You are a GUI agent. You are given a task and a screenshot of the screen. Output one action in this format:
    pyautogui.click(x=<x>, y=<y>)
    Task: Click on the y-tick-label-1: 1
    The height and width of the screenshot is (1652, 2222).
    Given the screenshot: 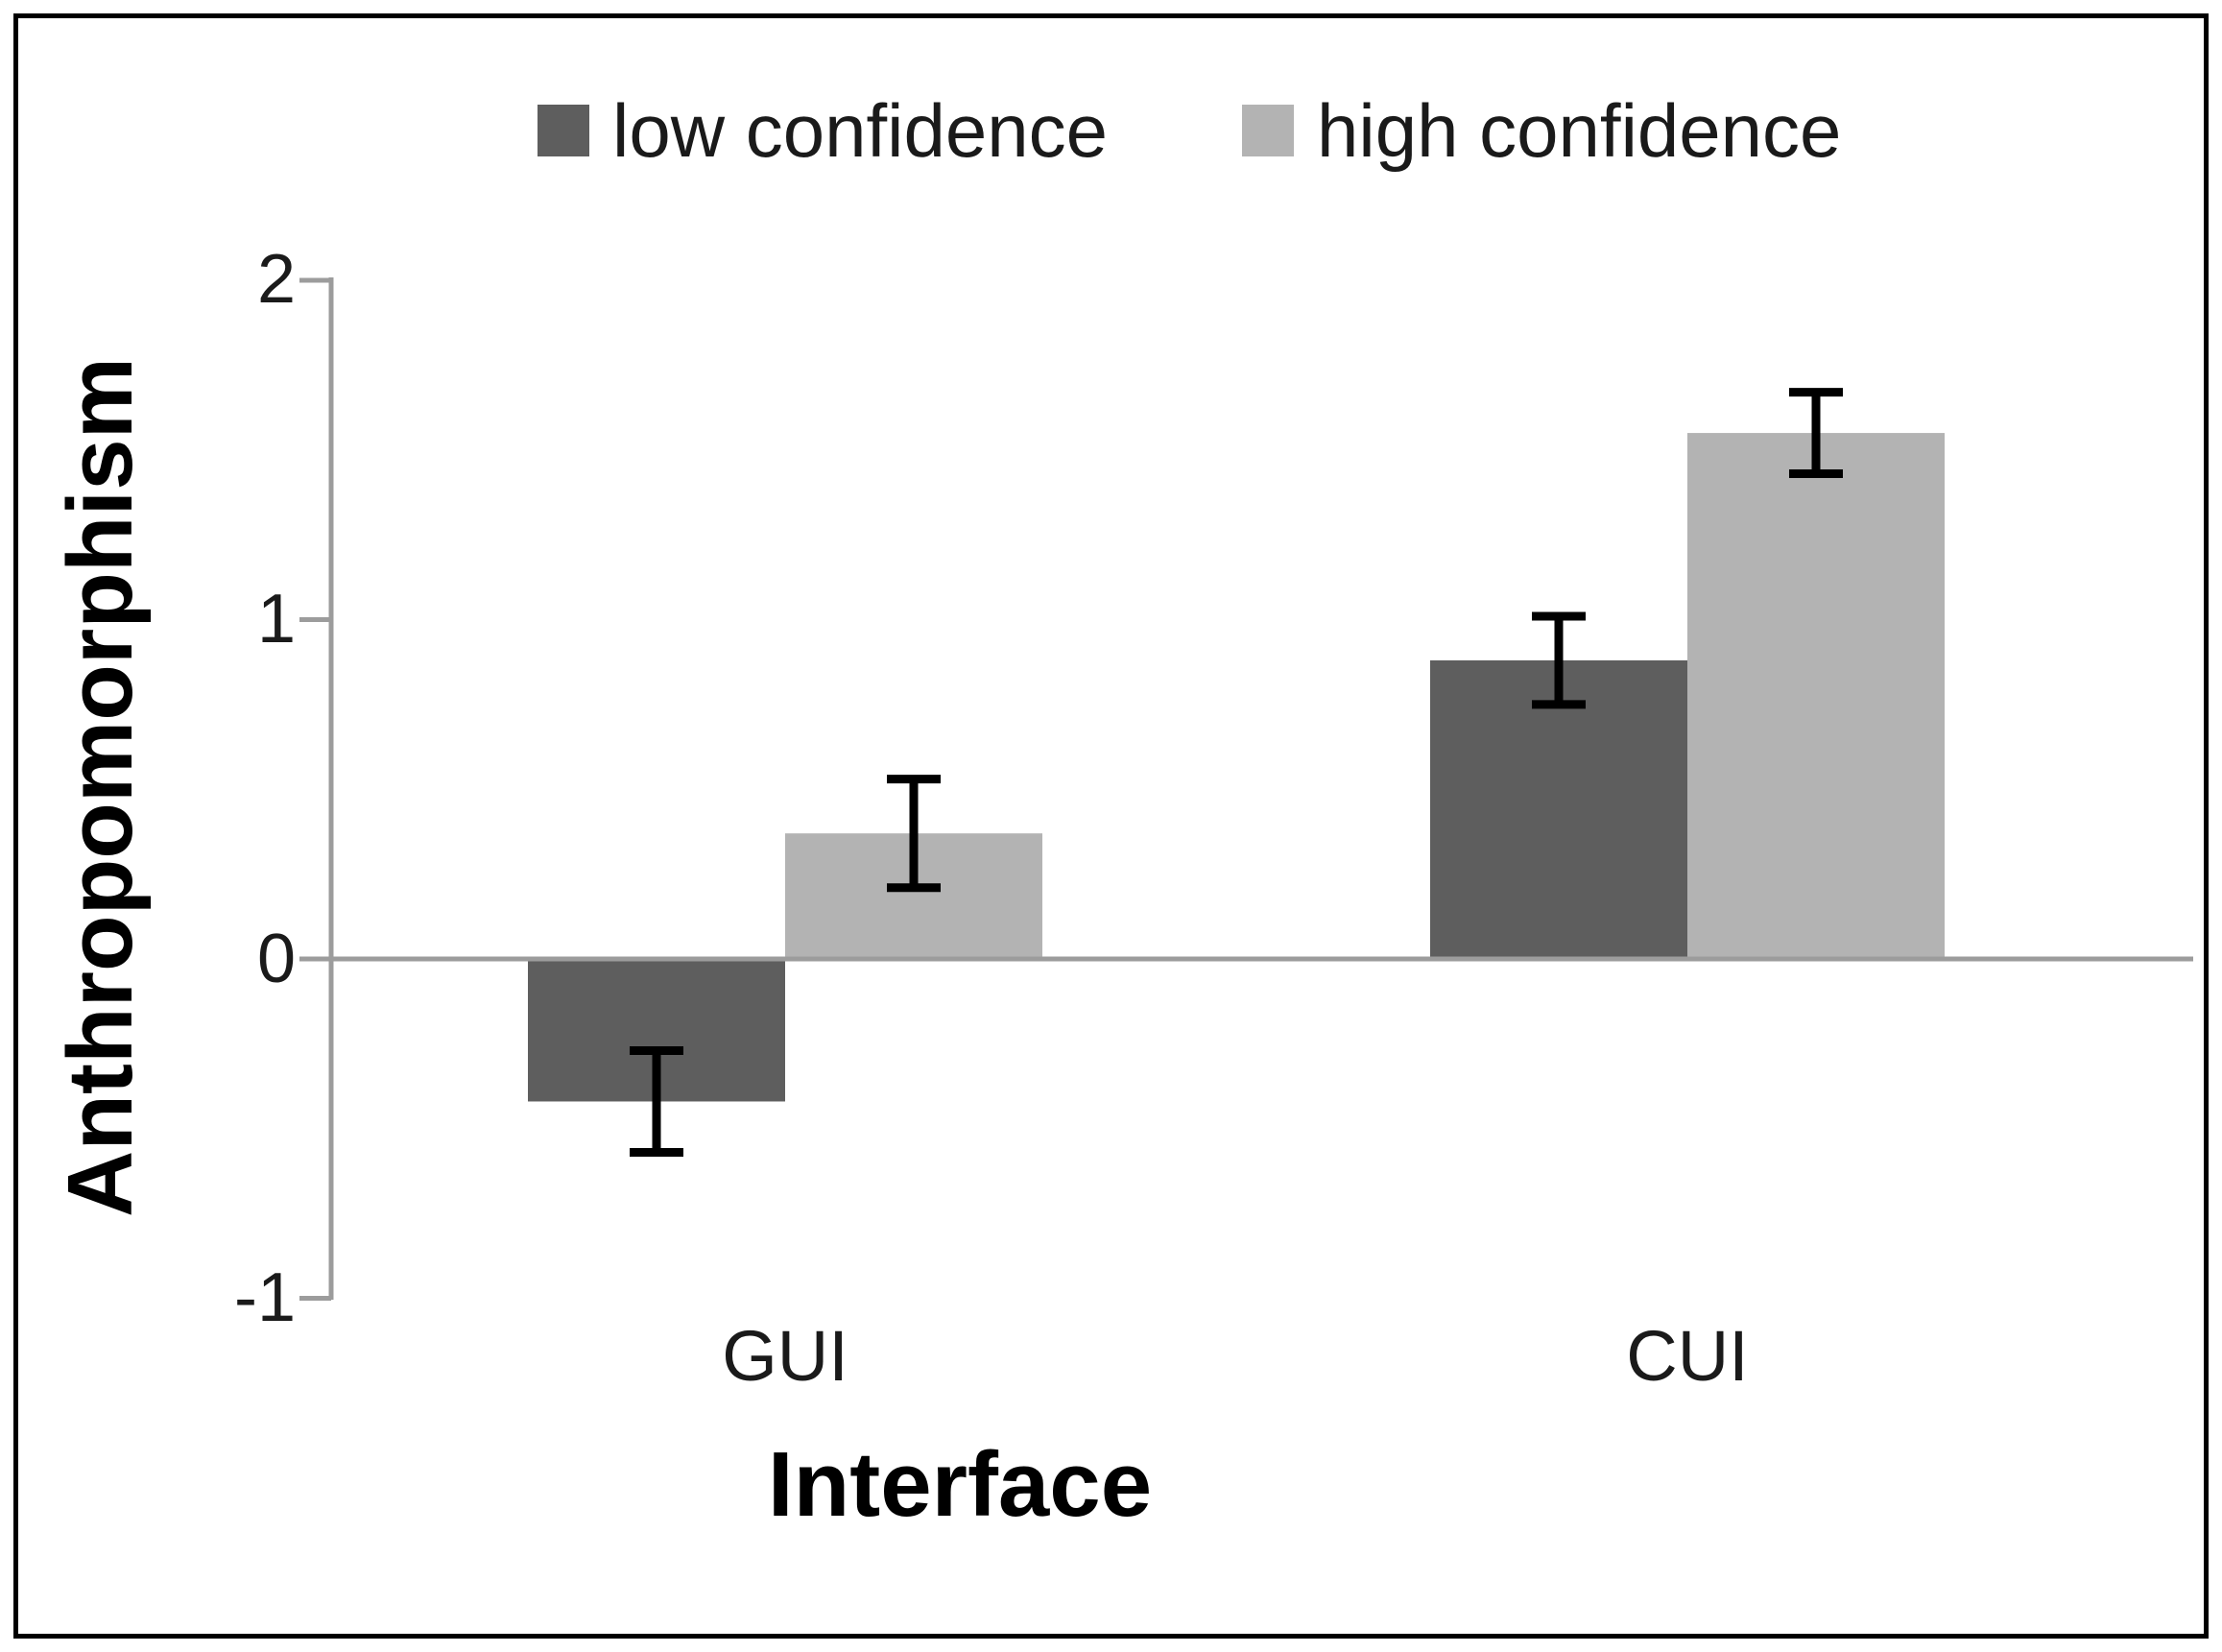 What is the action you would take?
    pyautogui.click(x=276, y=619)
    